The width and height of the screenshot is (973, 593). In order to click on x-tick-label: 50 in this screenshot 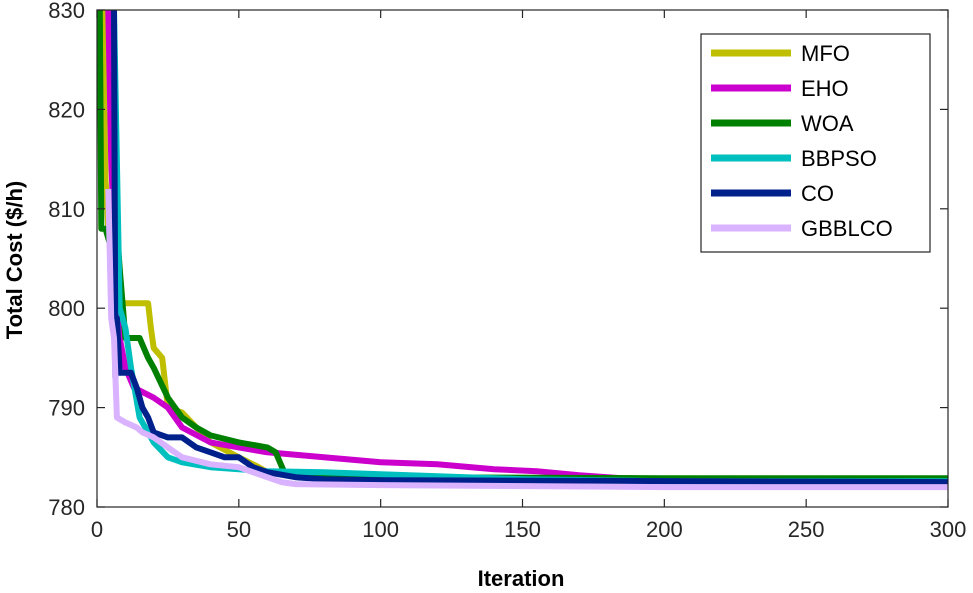, I will do `click(239, 529)`.